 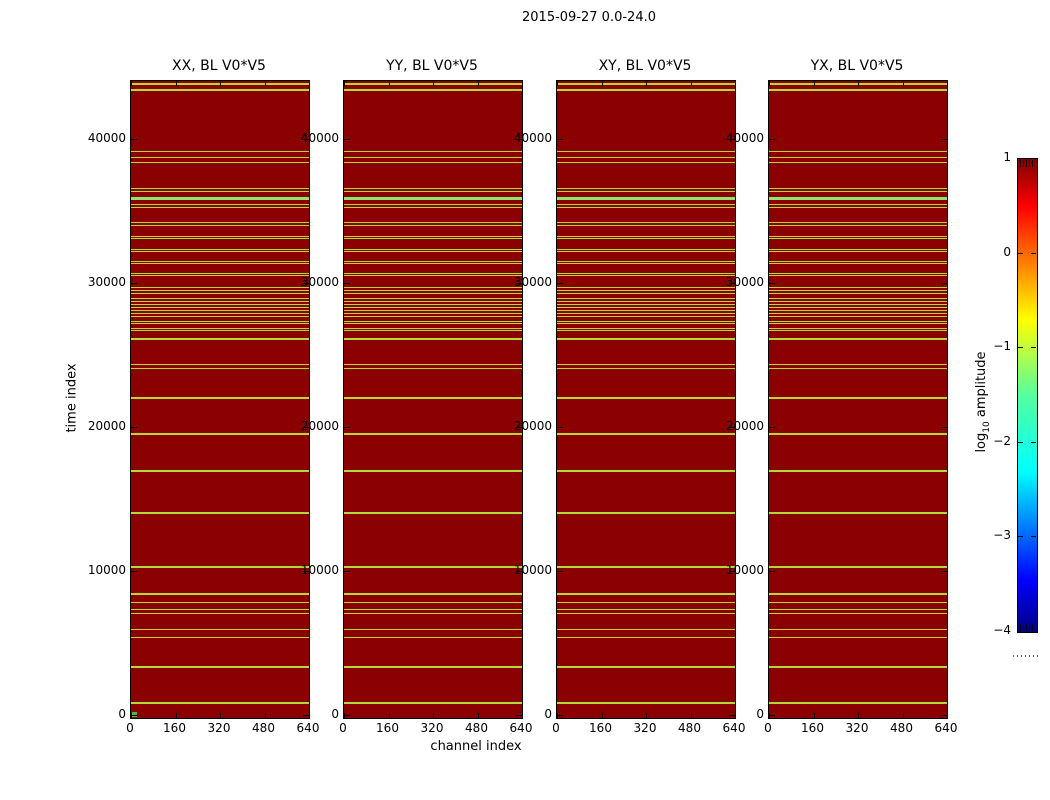 What do you see at coordinates (219, 66) in the screenshot?
I see `panel-title-xx: XX, BL V0*V5` at bounding box center [219, 66].